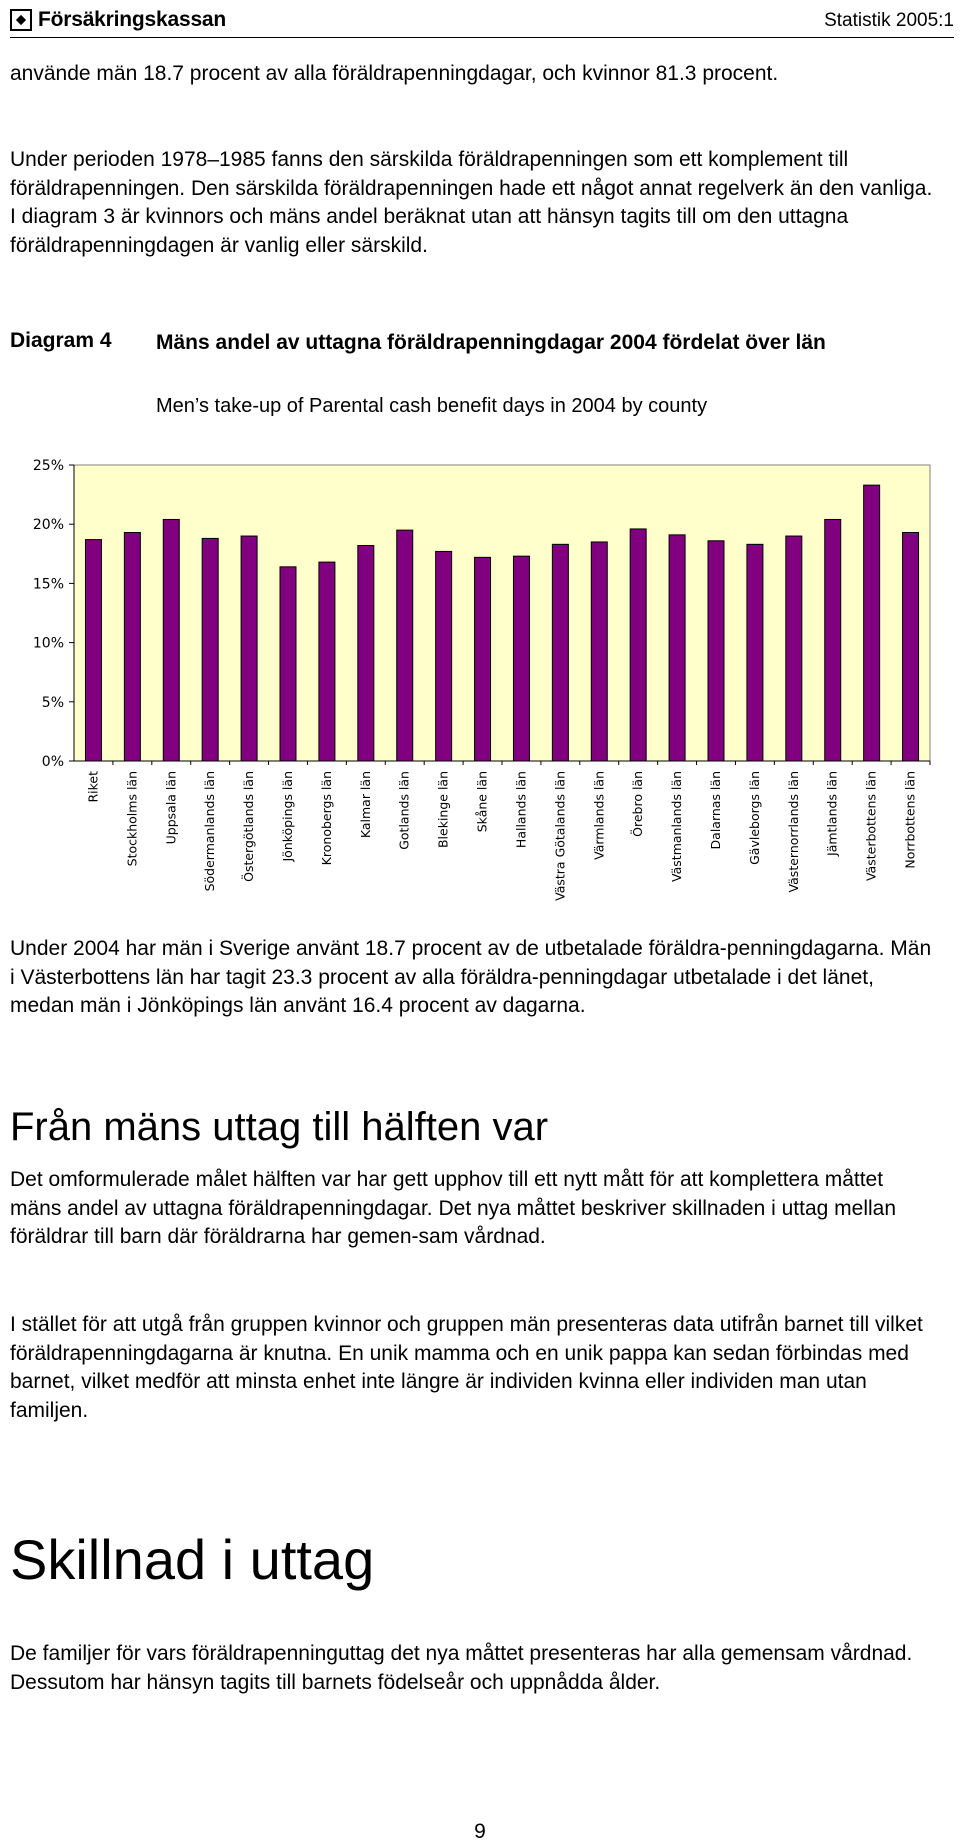 The width and height of the screenshot is (960, 1847). I want to click on x-tick-label: Hallands län, so click(520, 809).